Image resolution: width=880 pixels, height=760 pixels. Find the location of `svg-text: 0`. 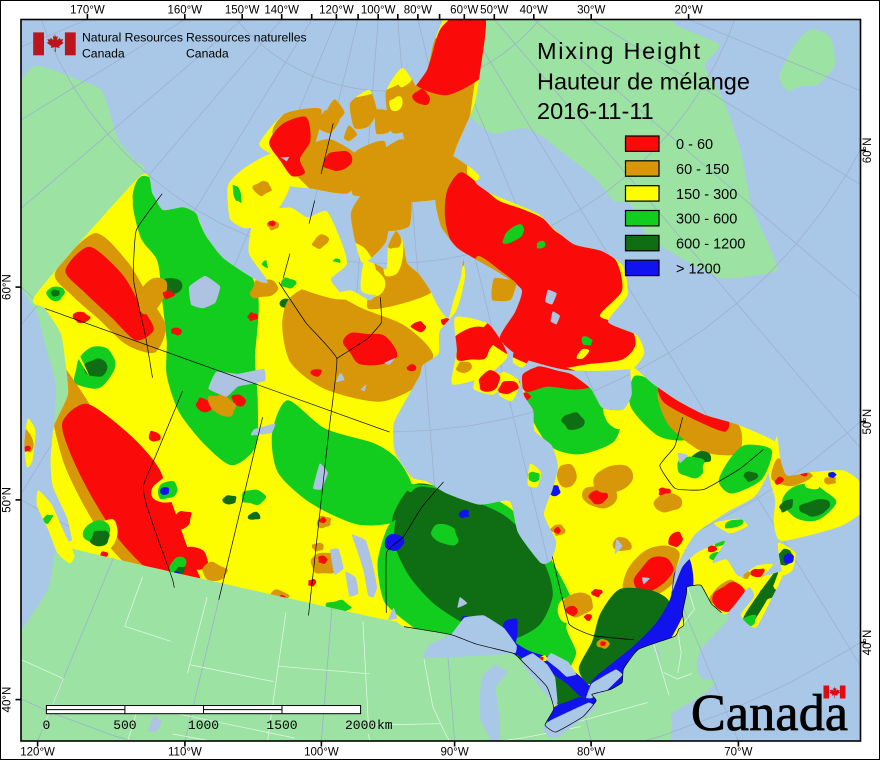

svg-text: 0 is located at coordinates (46, 725).